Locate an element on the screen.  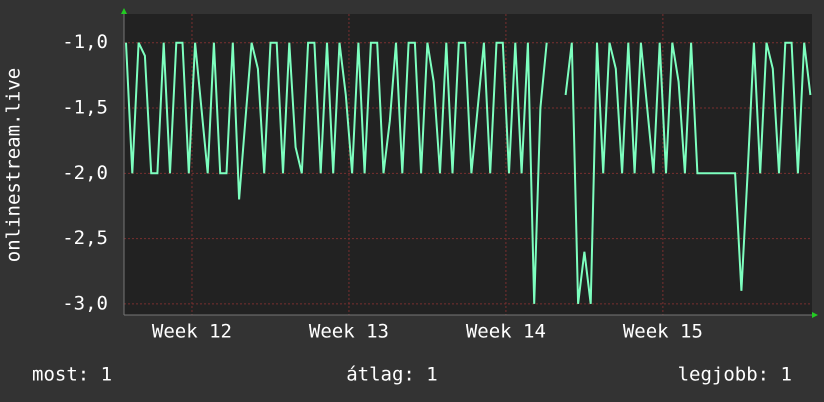
y-tick-label: -2,5 is located at coordinates (85, 238).